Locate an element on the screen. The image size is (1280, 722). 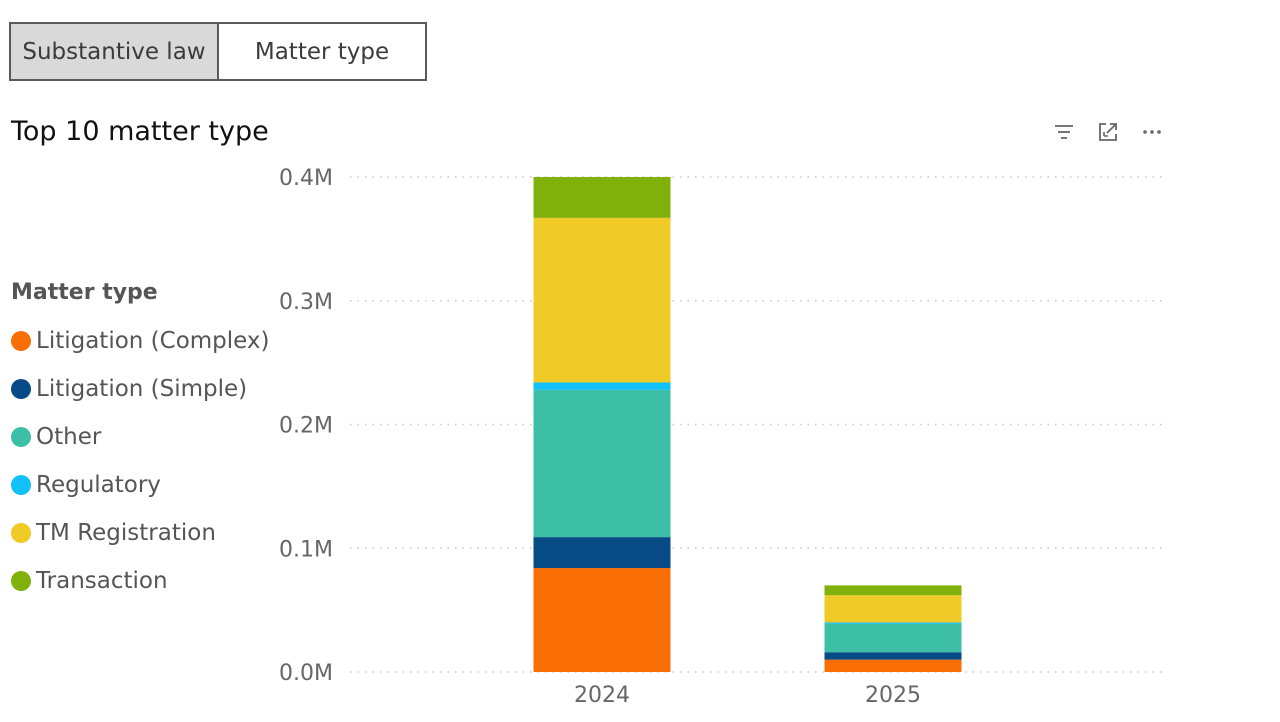
filter-icon is located at coordinates (1064, 132).